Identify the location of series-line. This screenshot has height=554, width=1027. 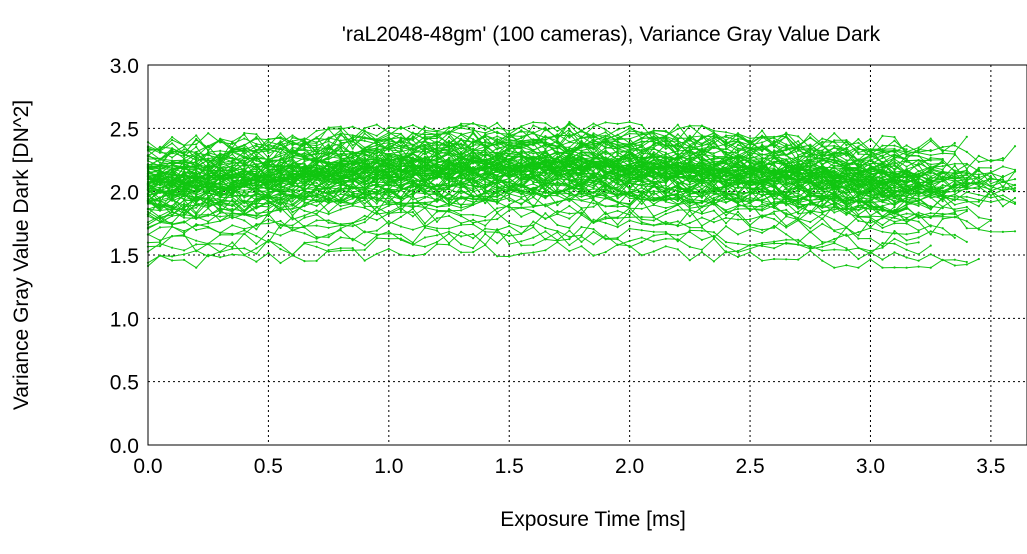
(551, 225).